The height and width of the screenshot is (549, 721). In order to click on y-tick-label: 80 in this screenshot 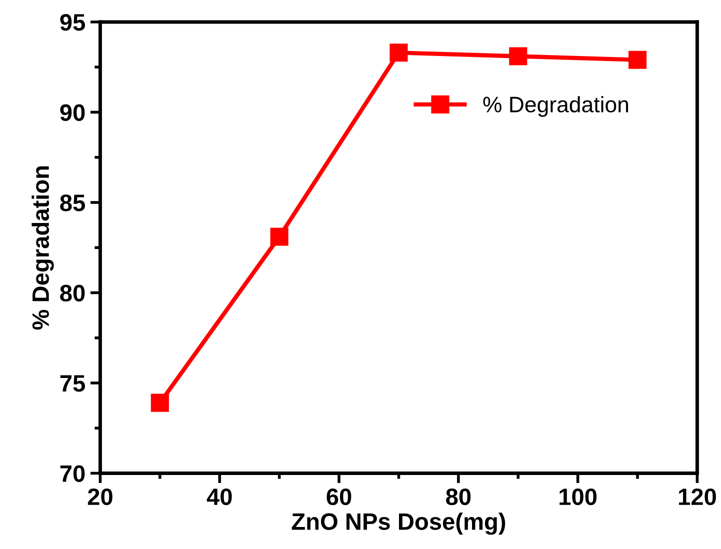, I will do `click(72, 293)`.